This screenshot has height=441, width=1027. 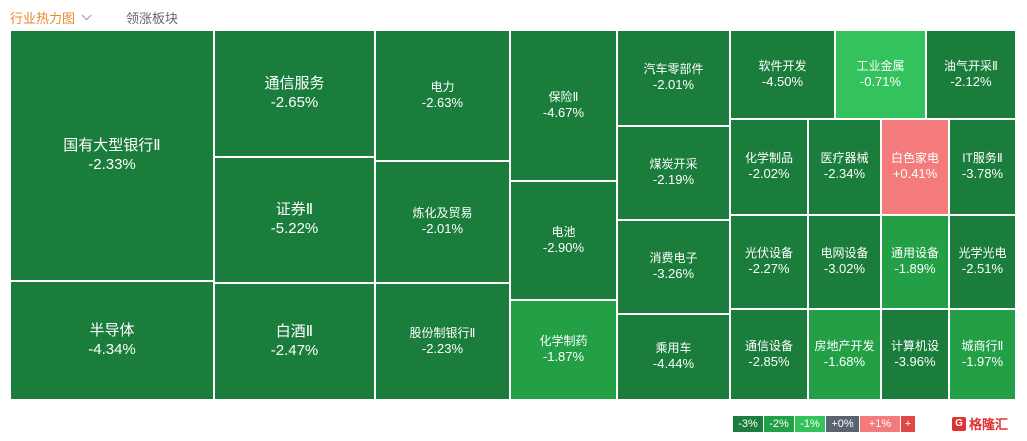 I want to click on sector-tile: 国有大型银行Ⅱ -2.33%, so click(x=112, y=155).